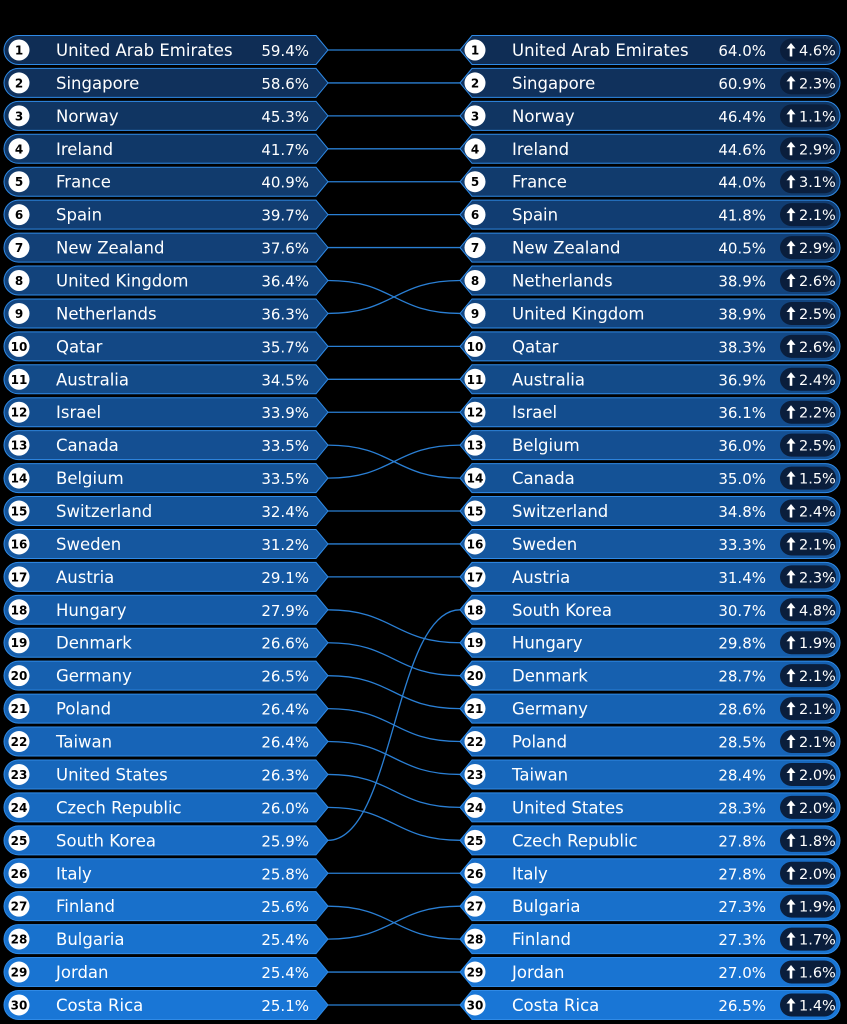 The height and width of the screenshot is (1024, 847). I want to click on rank-label: 8, so click(475, 281).